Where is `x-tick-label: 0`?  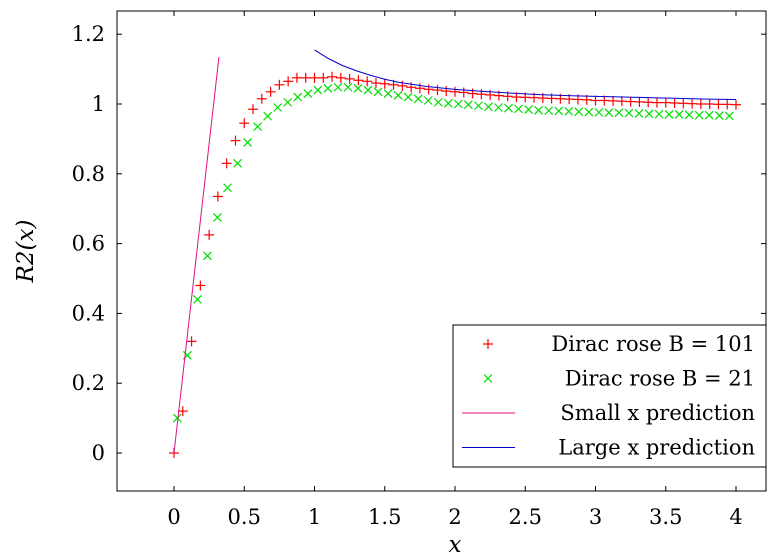 x-tick-label: 0 is located at coordinates (173, 517).